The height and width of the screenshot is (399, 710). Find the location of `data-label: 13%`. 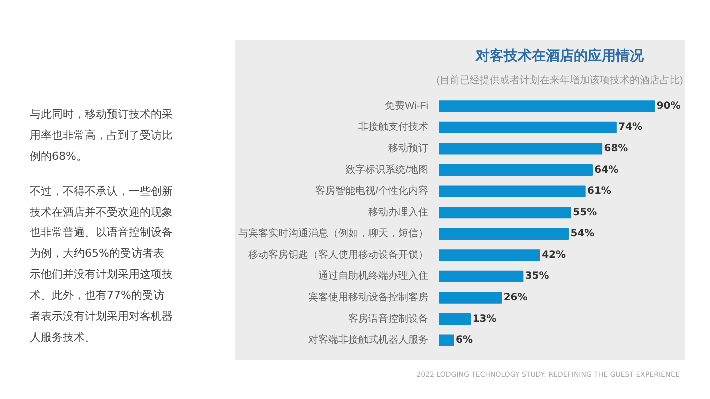

data-label: 13% is located at coordinates (484, 319).